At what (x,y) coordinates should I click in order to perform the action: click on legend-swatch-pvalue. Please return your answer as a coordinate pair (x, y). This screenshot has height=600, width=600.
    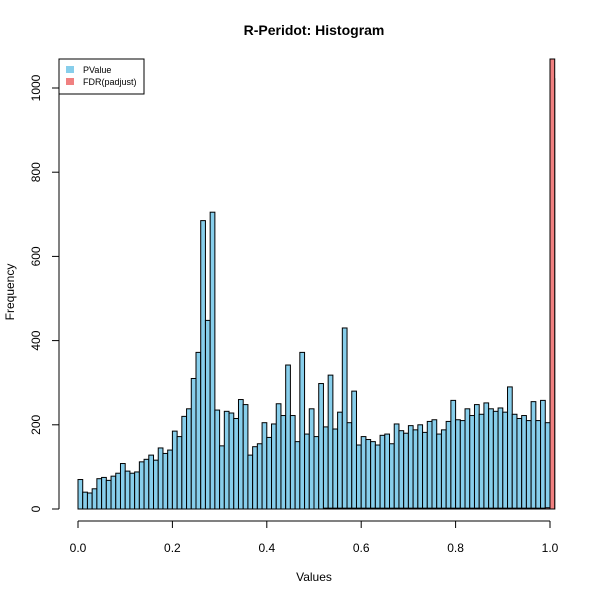
    Looking at the image, I should click on (70, 69).